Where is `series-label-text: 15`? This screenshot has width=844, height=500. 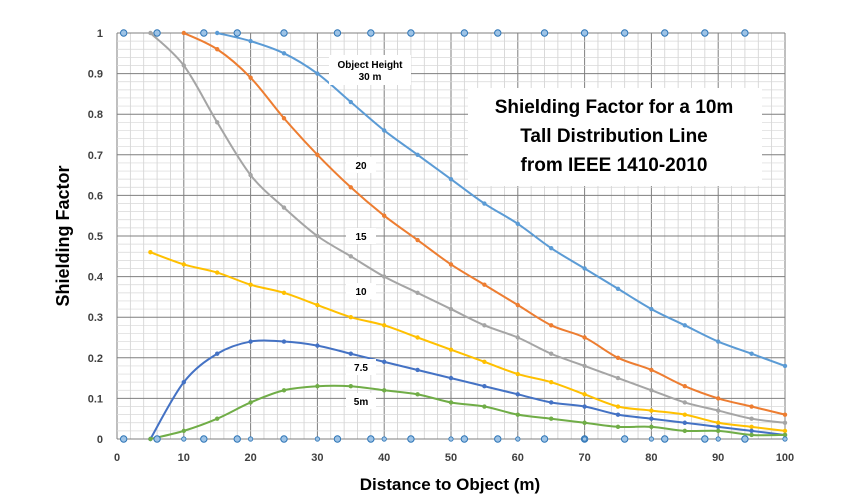 series-label-text: 15 is located at coordinates (361, 237).